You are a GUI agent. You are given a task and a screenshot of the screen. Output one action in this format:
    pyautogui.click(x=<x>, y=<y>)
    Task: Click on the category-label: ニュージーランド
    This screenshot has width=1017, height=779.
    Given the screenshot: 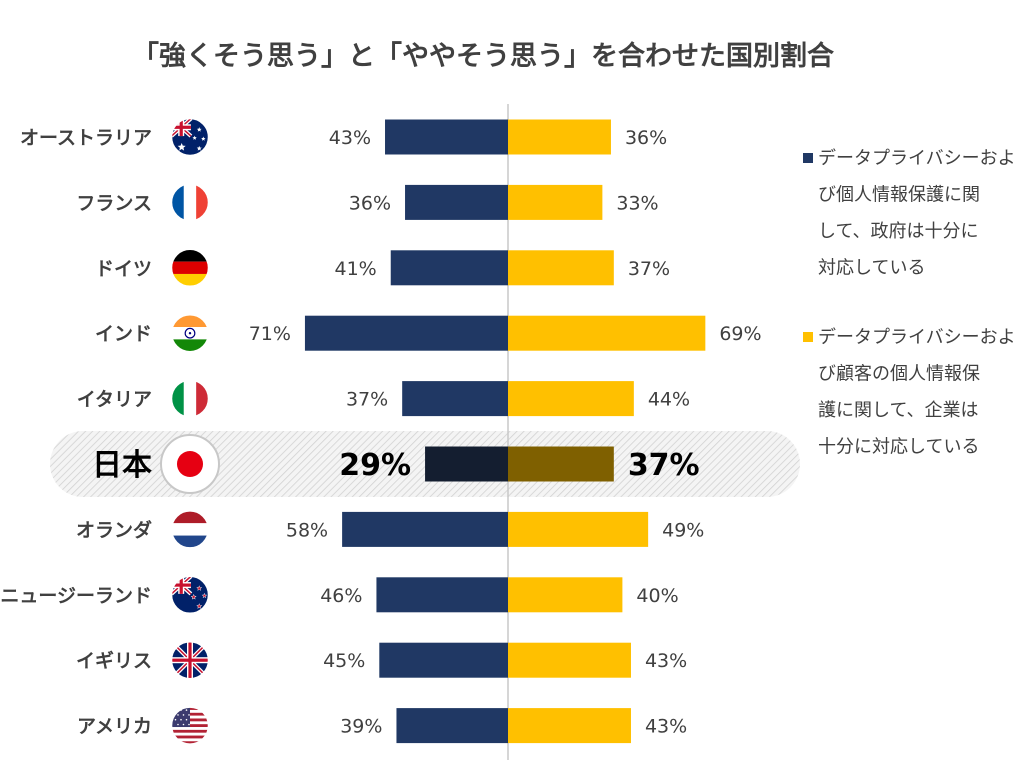 What is the action you would take?
    pyautogui.click(x=76, y=596)
    